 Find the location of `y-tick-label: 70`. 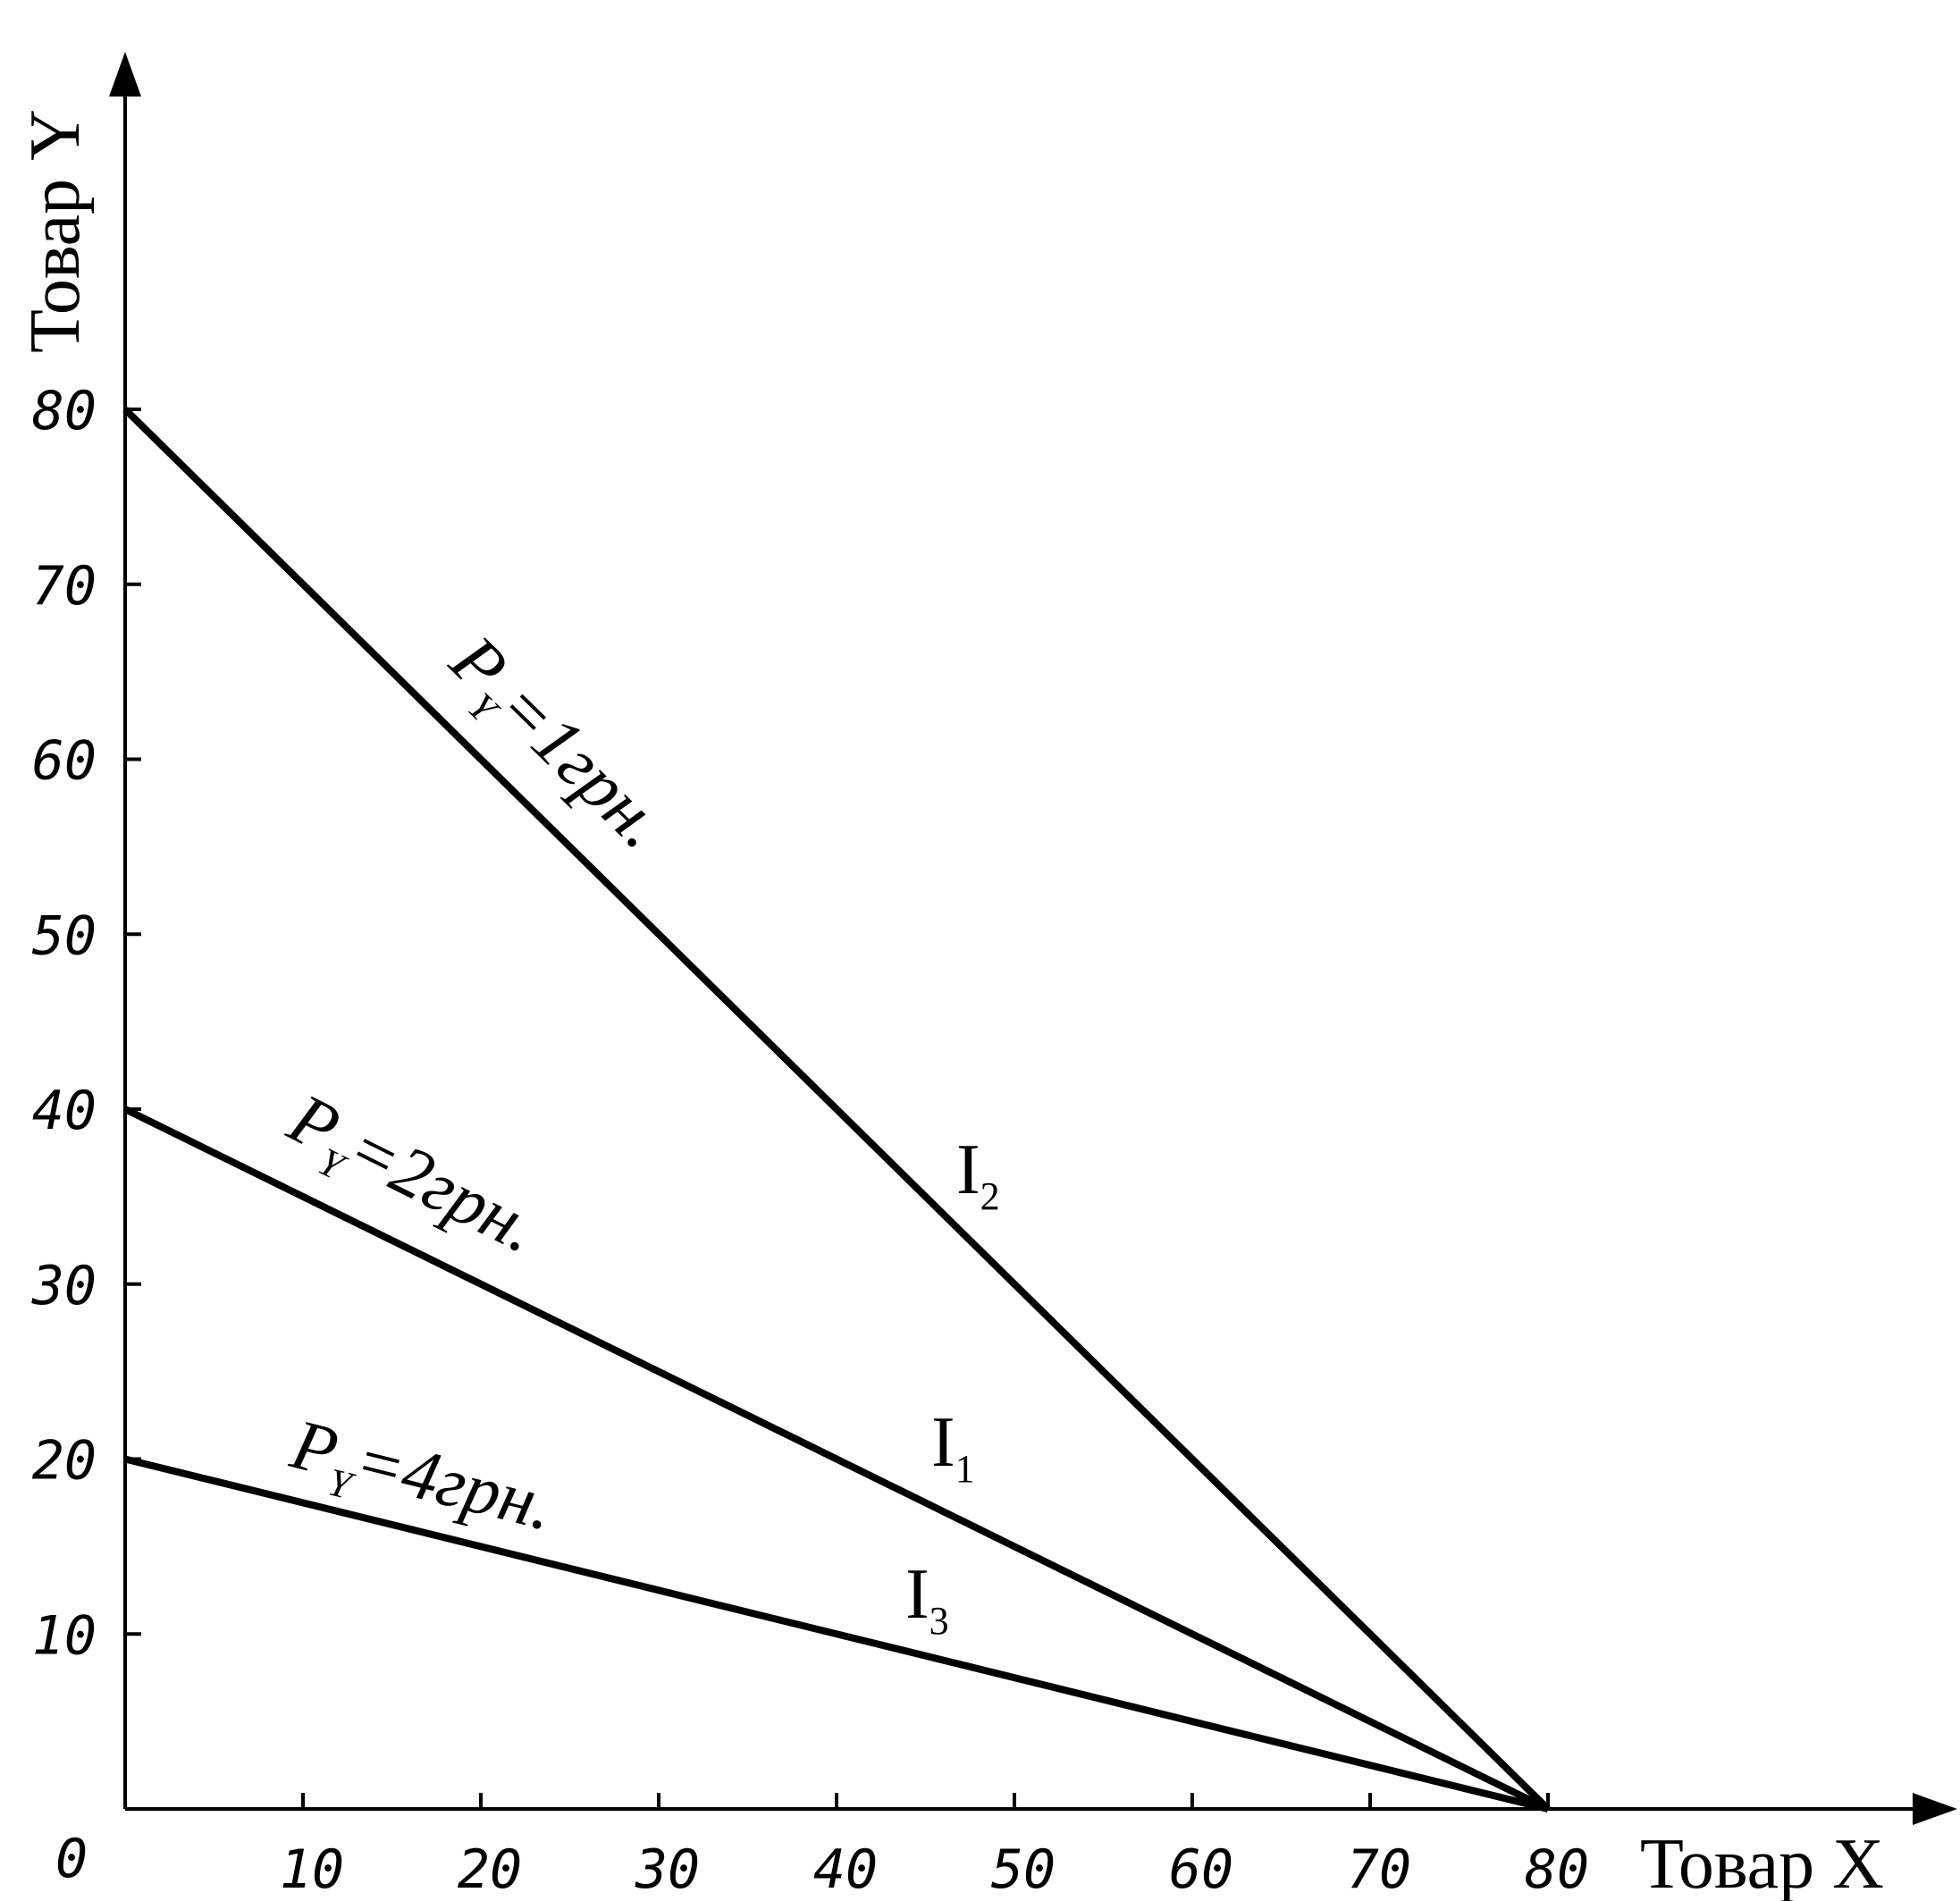

y-tick-label: 70 is located at coordinates (64, 586).